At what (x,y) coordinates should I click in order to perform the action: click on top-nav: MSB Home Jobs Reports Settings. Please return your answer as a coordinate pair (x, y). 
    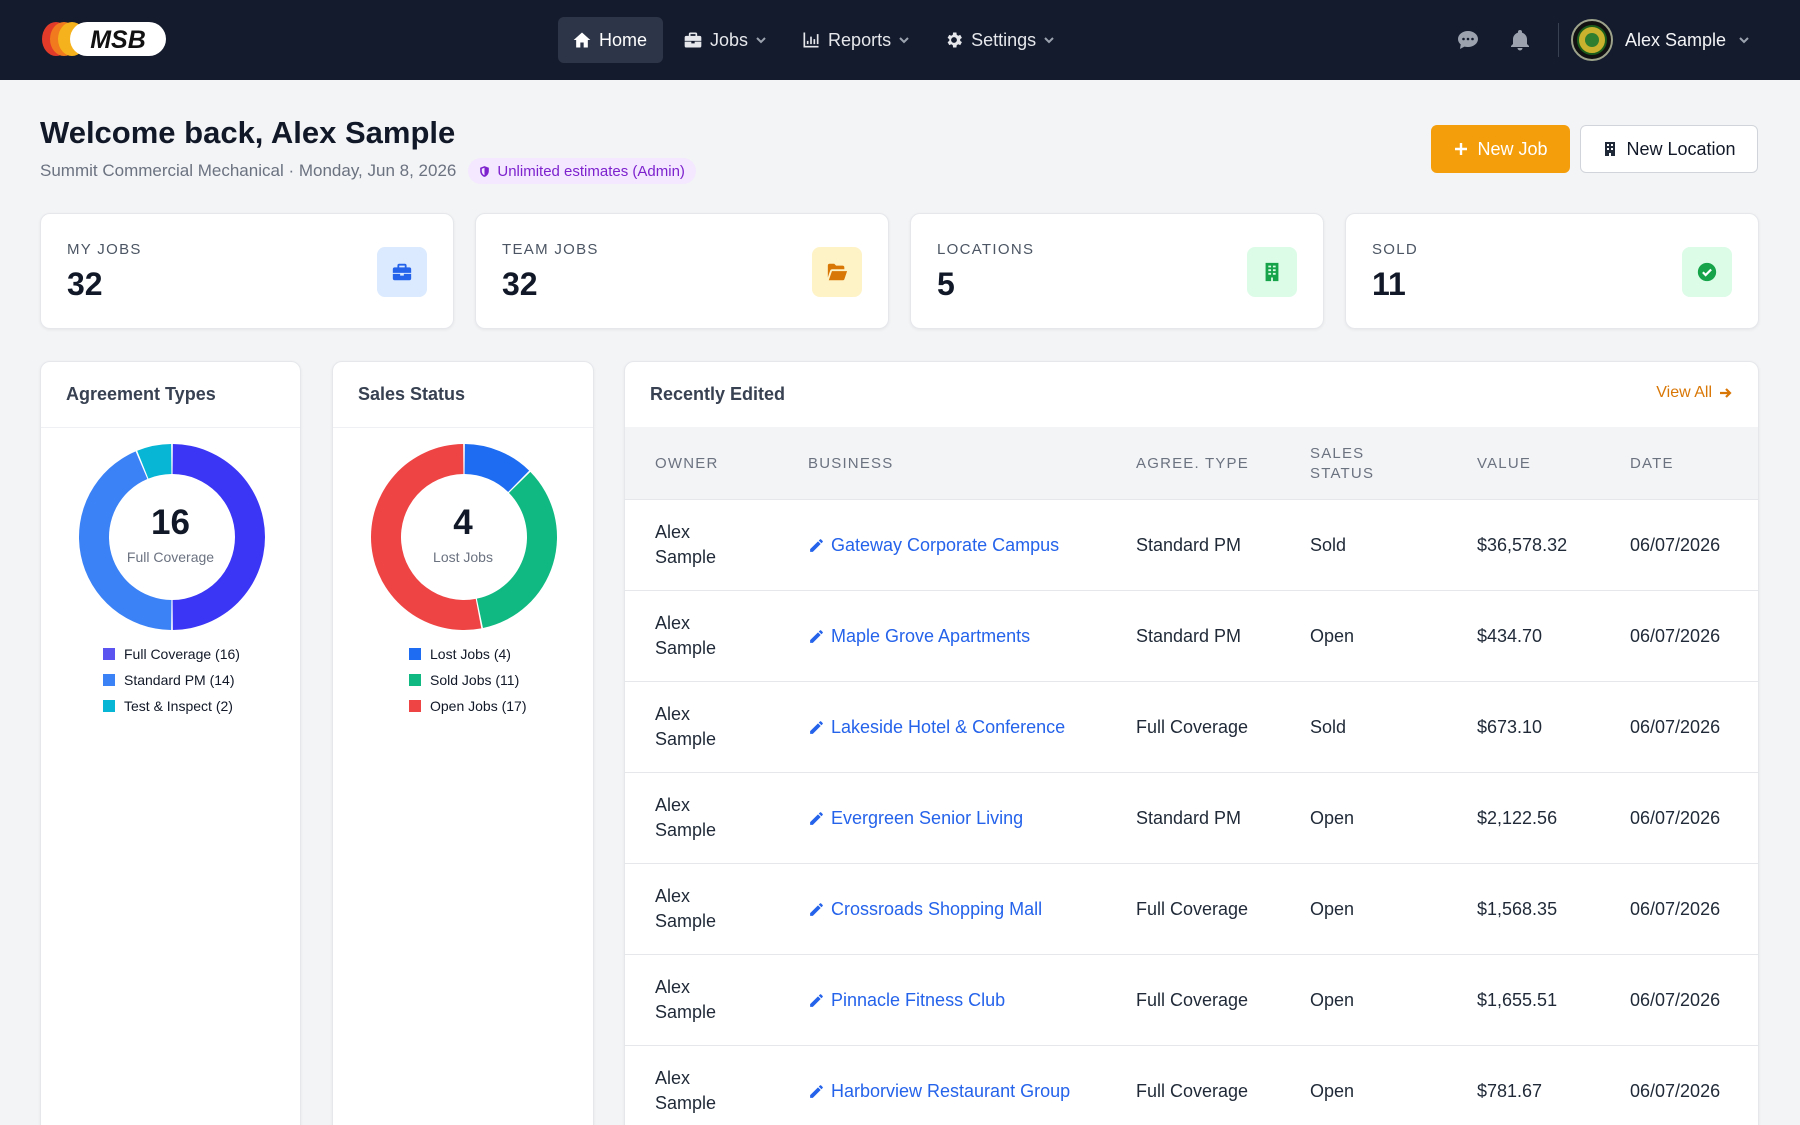
    Looking at the image, I should click on (900, 40).